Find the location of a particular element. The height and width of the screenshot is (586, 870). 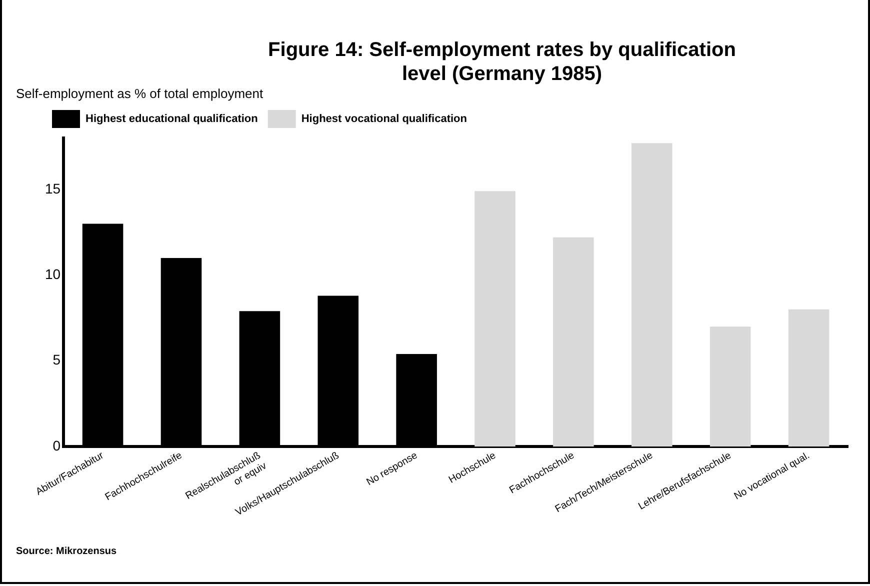

y-tick-label: 10 is located at coordinates (52, 274).